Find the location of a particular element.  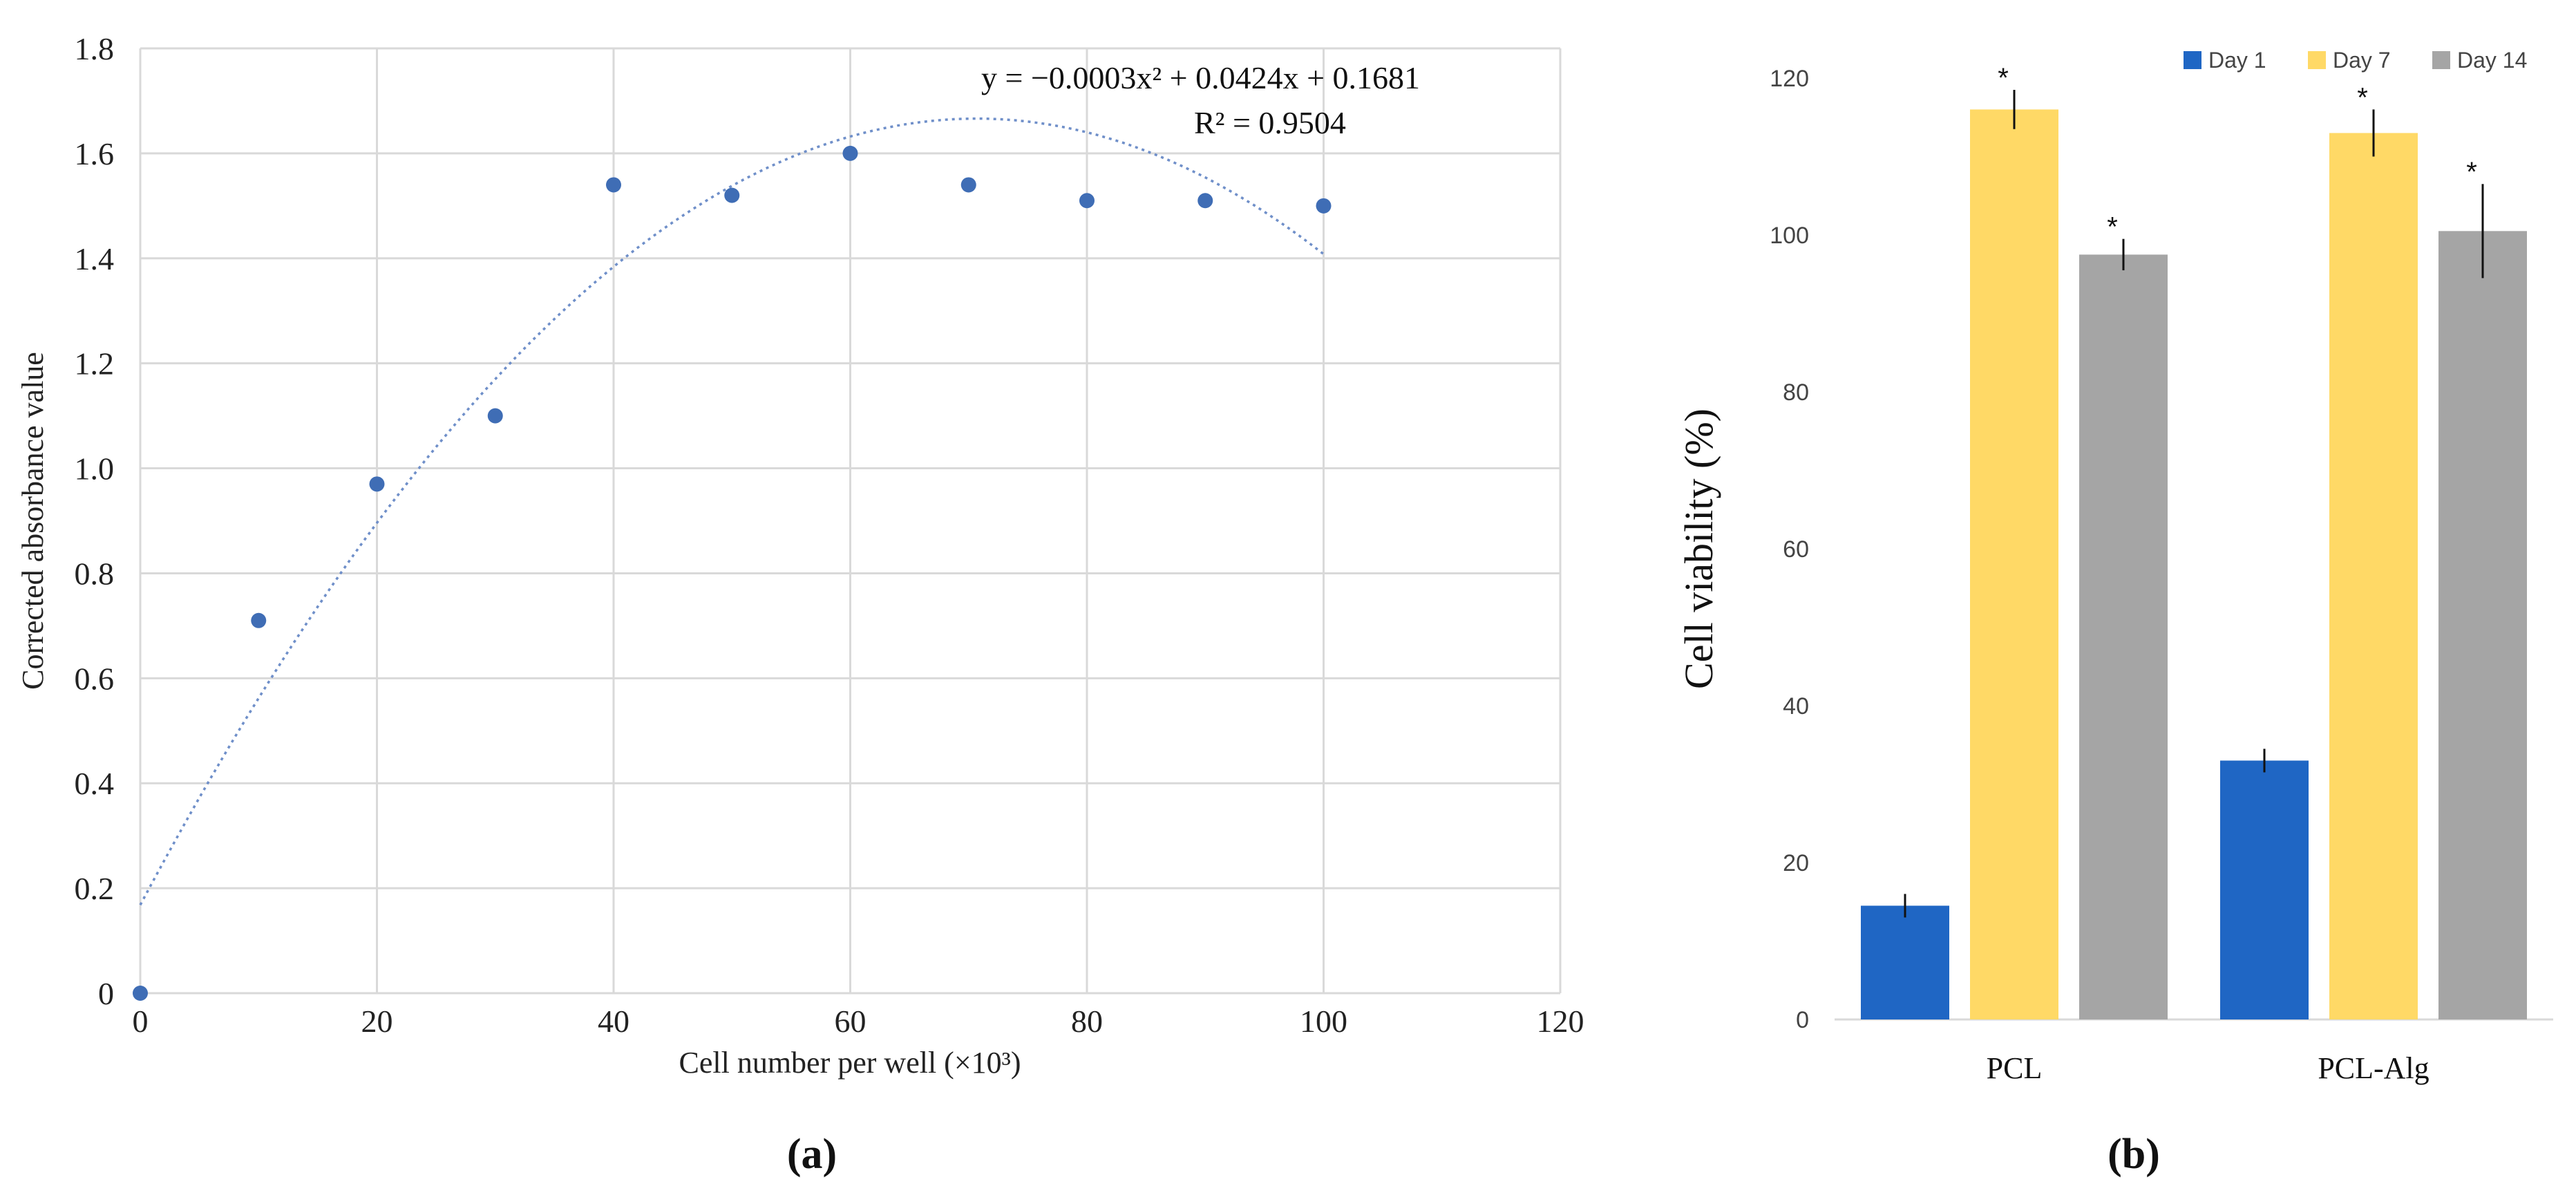

y-tick-label: 0.4 is located at coordinates (95, 784).